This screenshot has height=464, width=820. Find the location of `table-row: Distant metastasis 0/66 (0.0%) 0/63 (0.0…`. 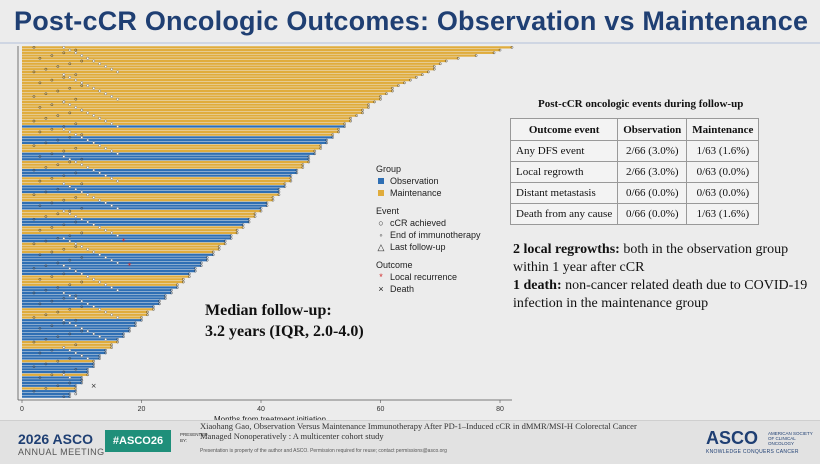

table-row: Distant metastasis 0/66 (0.0%) 0/63 (0.0… is located at coordinates (634, 193).